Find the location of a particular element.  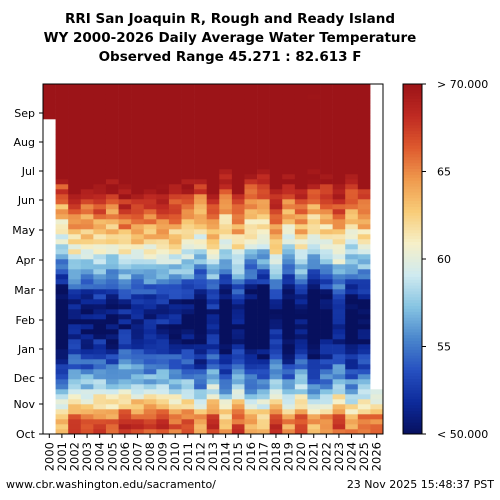

x-tick-label: 2002 is located at coordinates (75, 456).